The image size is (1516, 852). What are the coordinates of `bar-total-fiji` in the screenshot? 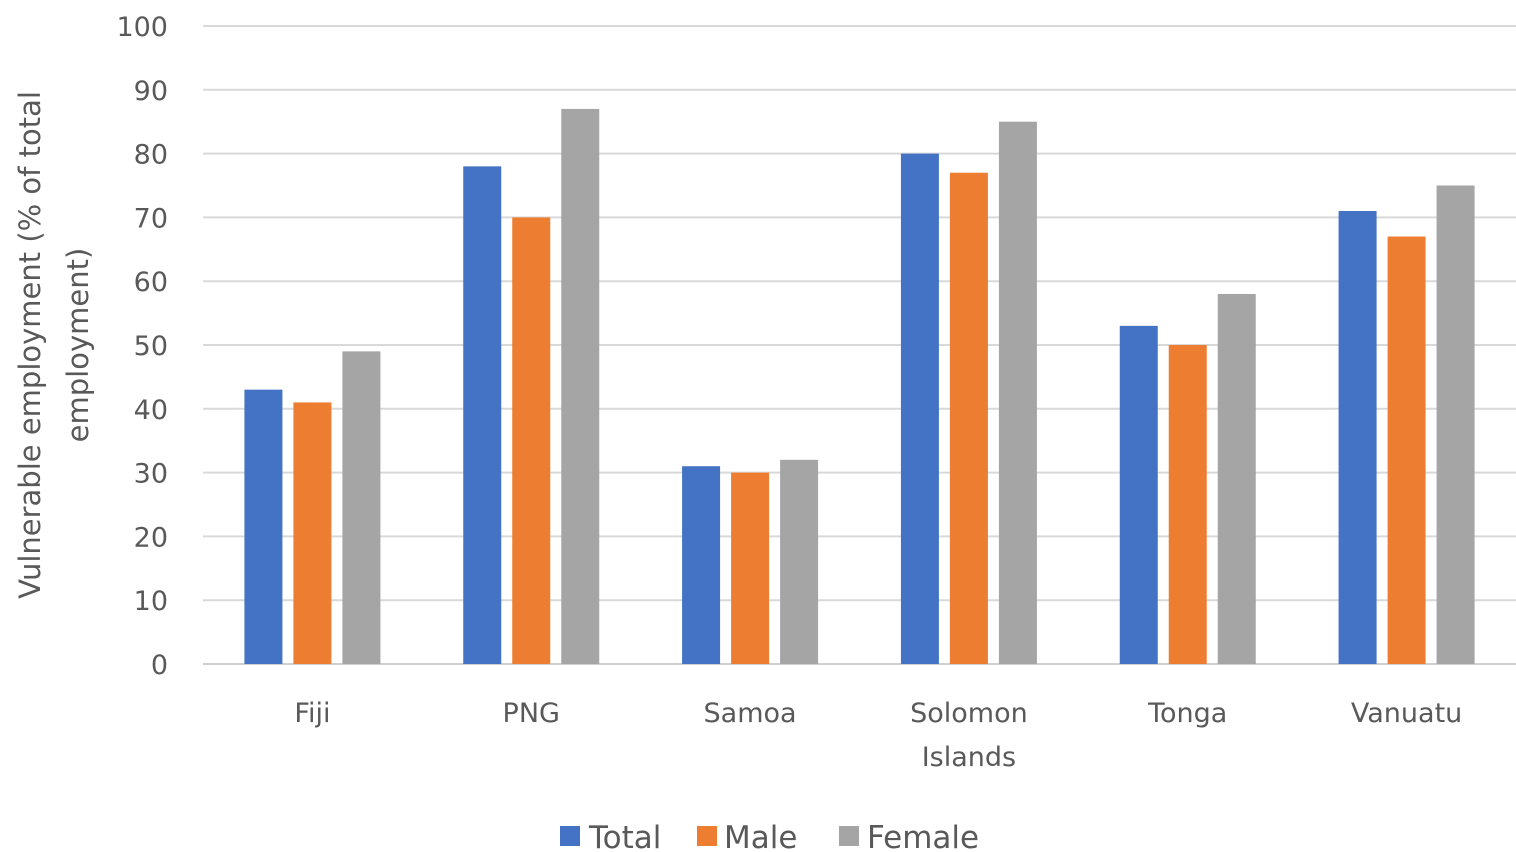 It's located at (263, 526).